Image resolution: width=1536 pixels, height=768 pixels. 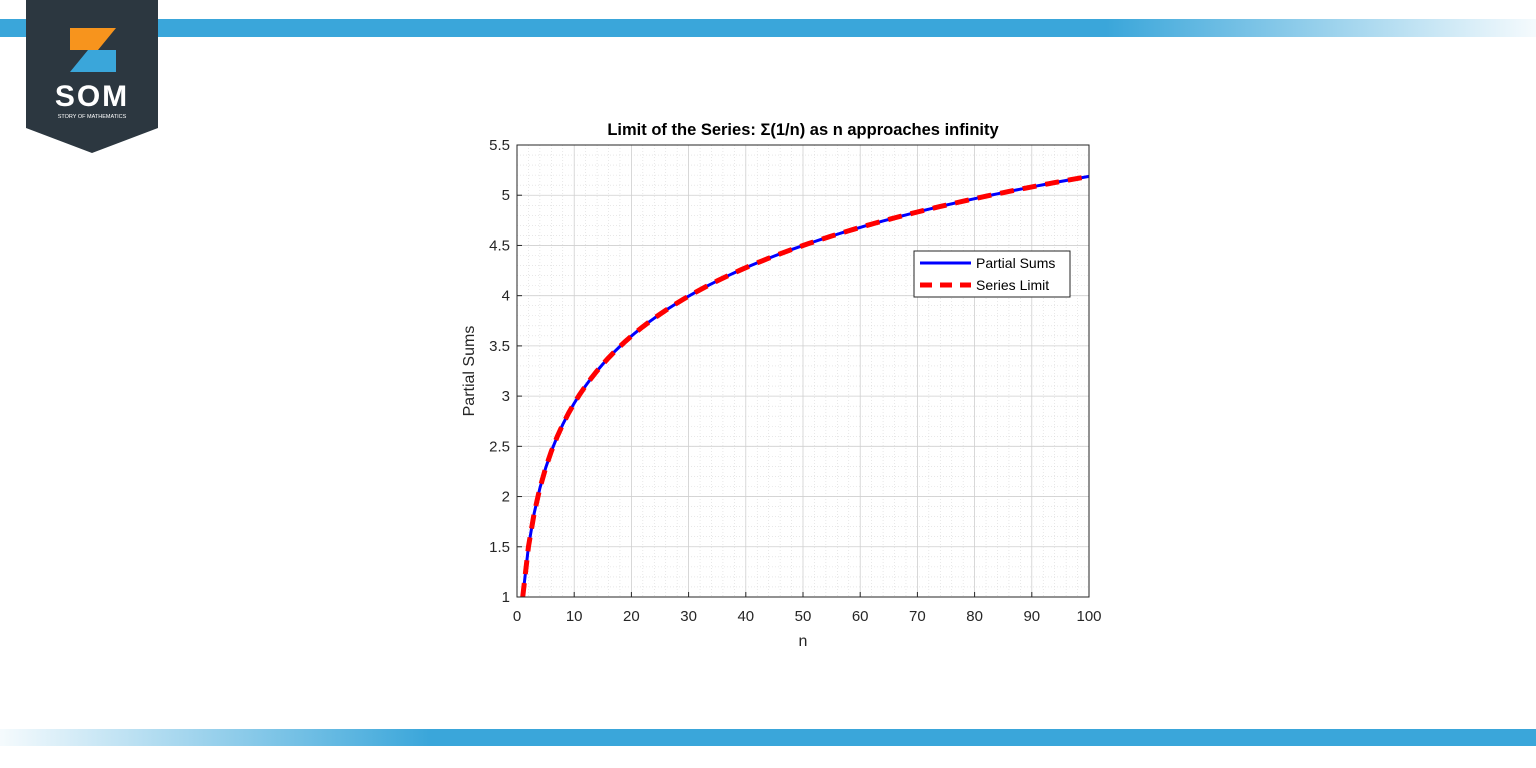 I want to click on legend: Partial Sums Series Limit, so click(x=992, y=274).